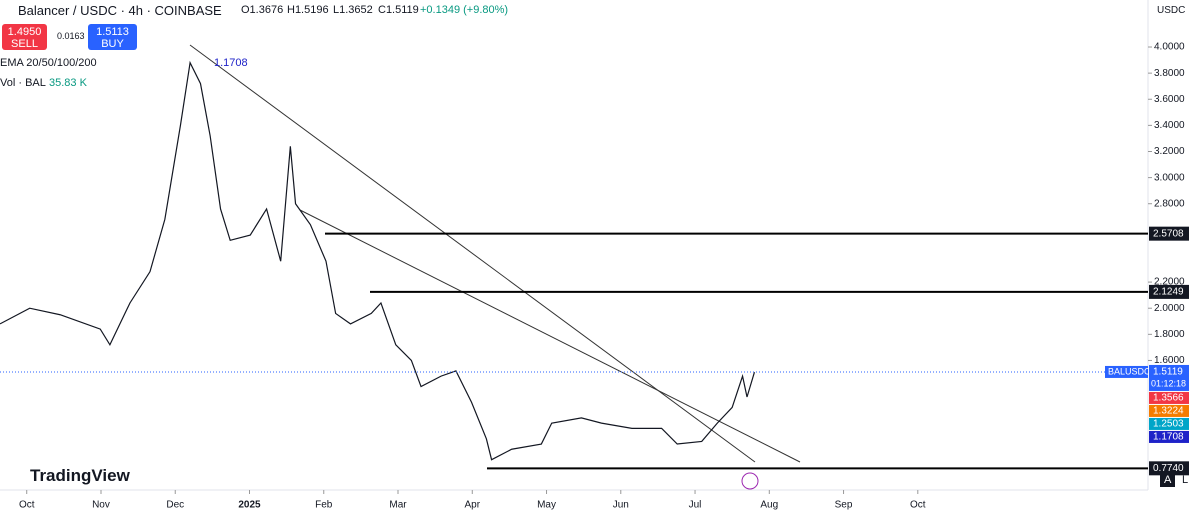 The width and height of the screenshot is (1199, 519). What do you see at coordinates (101, 505) in the screenshot?
I see `x-tick-label: Nov` at bounding box center [101, 505].